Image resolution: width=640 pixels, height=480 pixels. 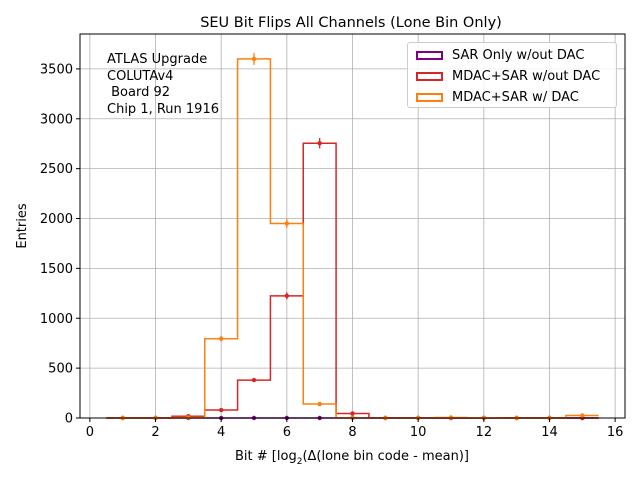 What do you see at coordinates (69, 419) in the screenshot?
I see `y-tick-label: 0` at bounding box center [69, 419].